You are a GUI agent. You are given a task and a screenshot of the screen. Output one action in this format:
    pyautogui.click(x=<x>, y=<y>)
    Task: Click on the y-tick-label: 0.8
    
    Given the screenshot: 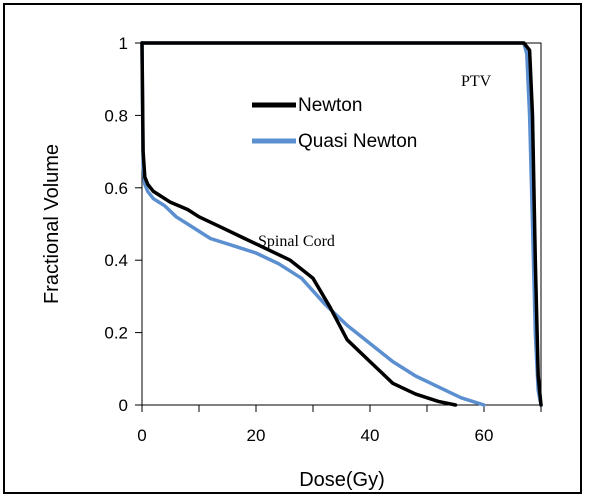 What is the action you would take?
    pyautogui.click(x=116, y=115)
    